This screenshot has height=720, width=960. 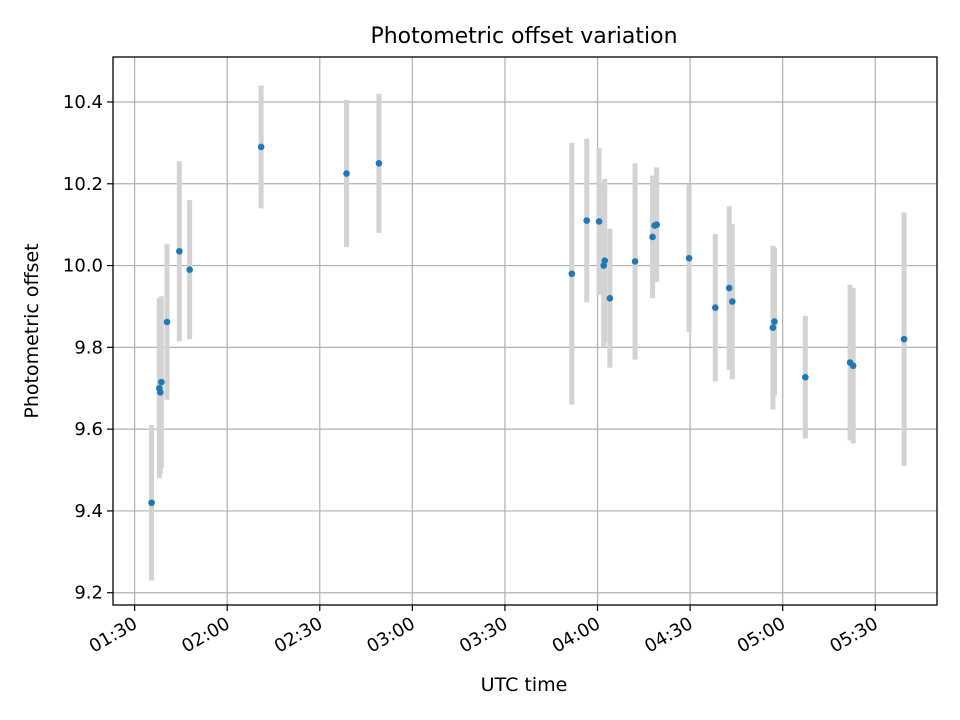 I want to click on y-tick-label: 10.0, so click(x=83, y=266).